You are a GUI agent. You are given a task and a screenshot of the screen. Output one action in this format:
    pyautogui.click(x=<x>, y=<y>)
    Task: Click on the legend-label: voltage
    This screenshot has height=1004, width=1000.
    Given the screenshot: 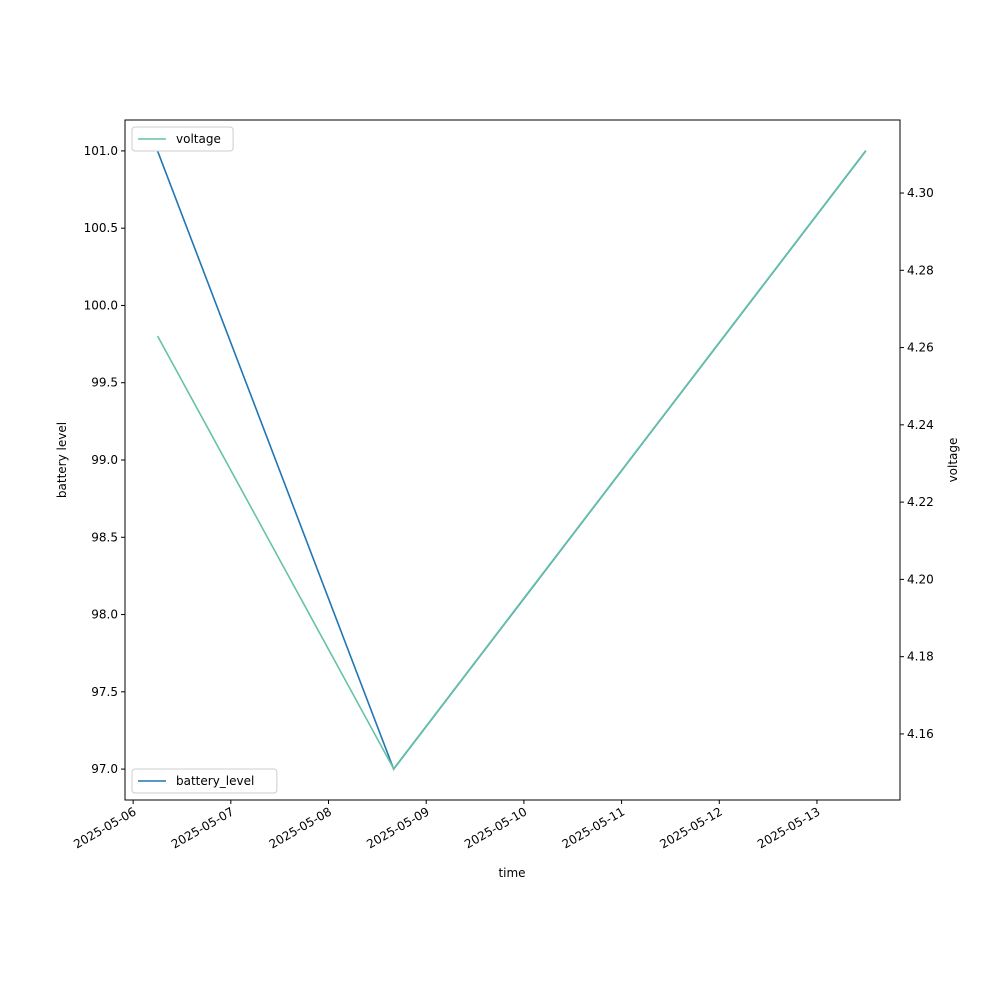 What is the action you would take?
    pyautogui.click(x=198, y=139)
    